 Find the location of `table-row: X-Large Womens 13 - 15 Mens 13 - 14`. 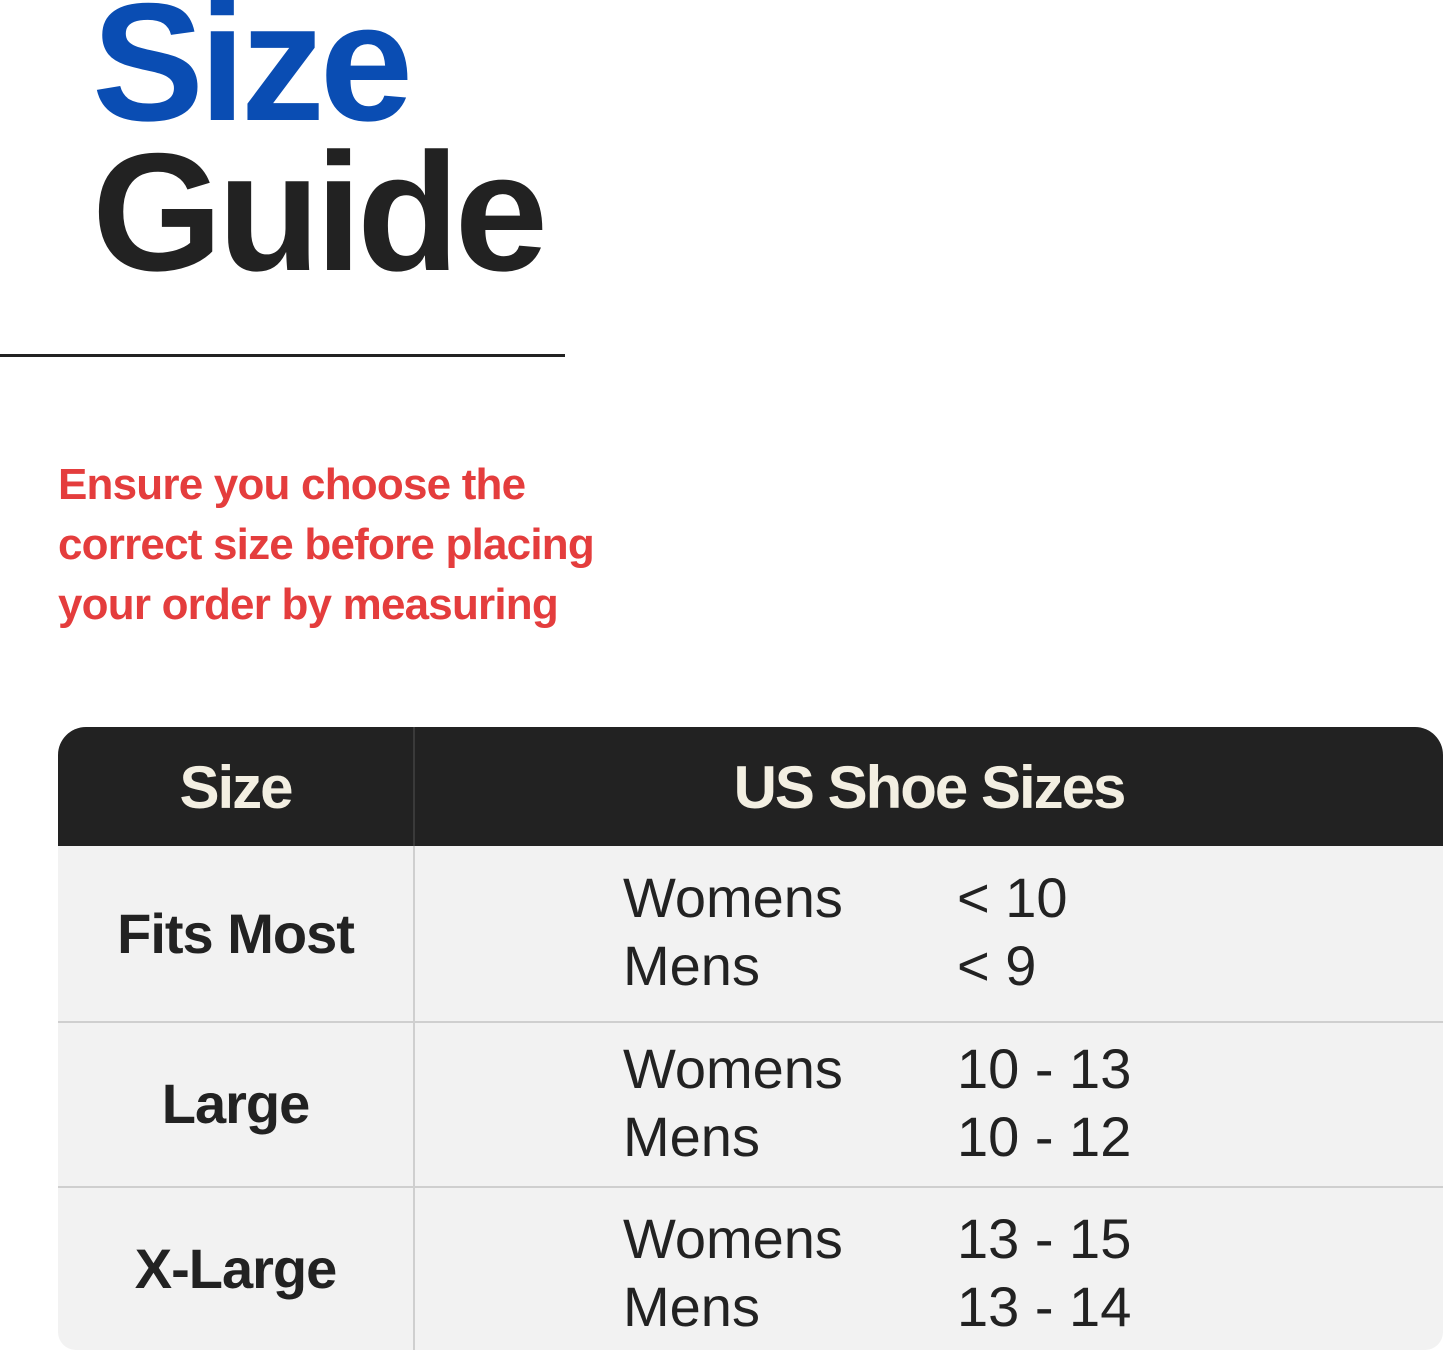

table-row: X-Large Womens 13 - 15 Mens 13 - 14 is located at coordinates (750, 1268).